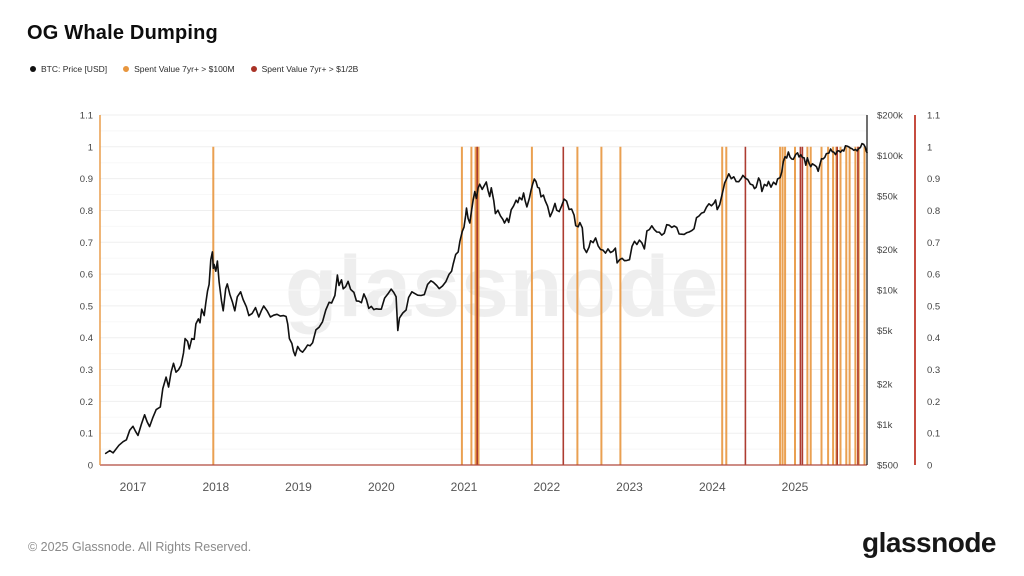  I want to click on legend-dot-black, so click(33, 69).